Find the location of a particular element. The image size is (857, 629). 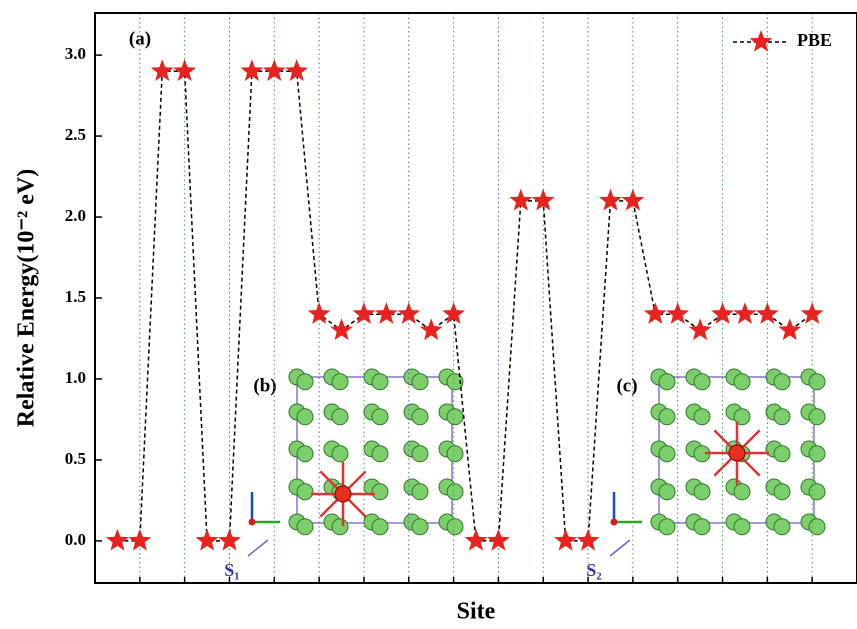

atom-red is located at coordinates (737, 453).